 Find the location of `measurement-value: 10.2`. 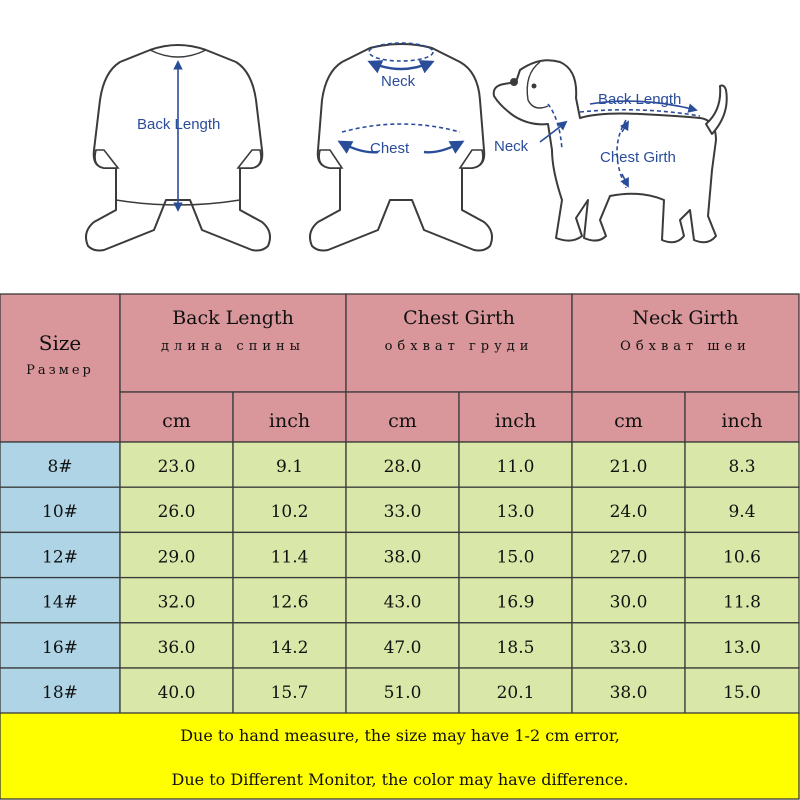

measurement-value: 10.2 is located at coordinates (290, 512).